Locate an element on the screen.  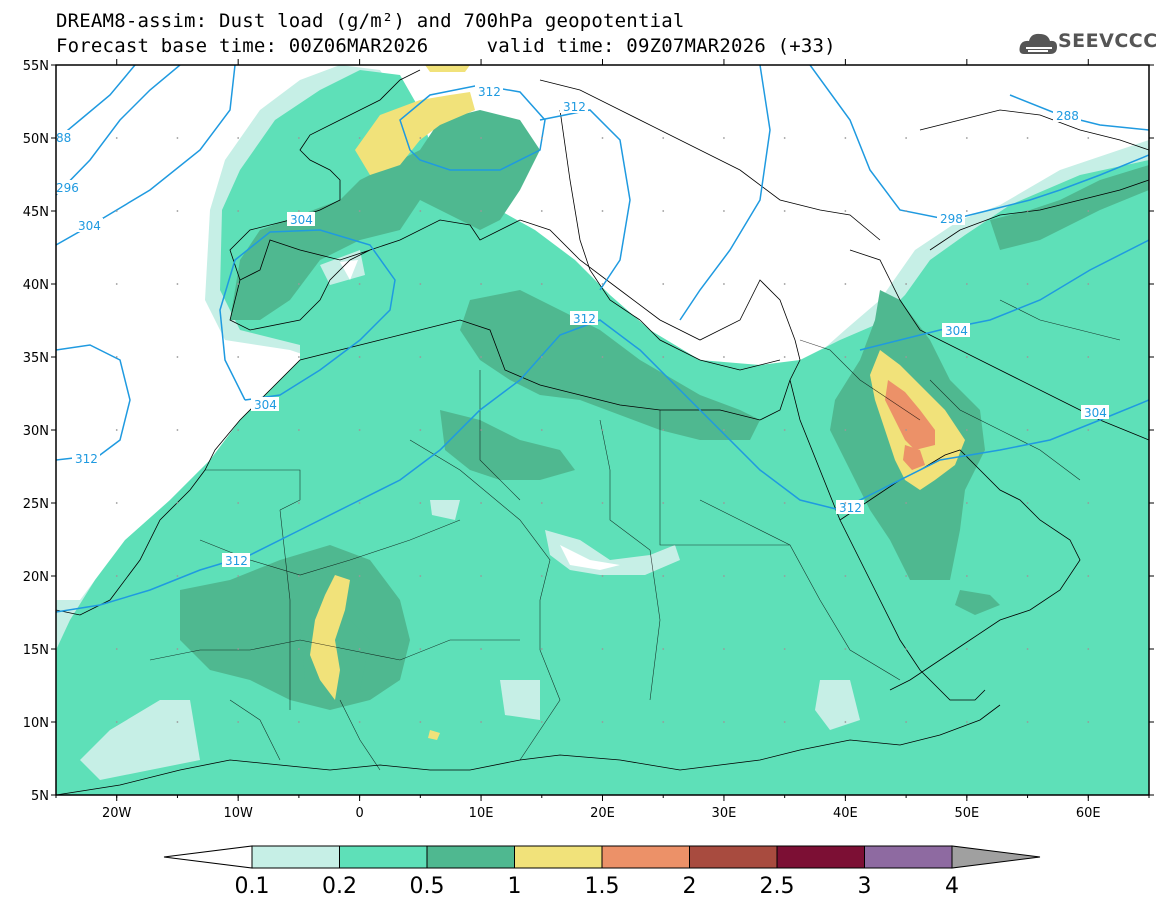
colorbar-tick-label: 4 is located at coordinates (952, 886).